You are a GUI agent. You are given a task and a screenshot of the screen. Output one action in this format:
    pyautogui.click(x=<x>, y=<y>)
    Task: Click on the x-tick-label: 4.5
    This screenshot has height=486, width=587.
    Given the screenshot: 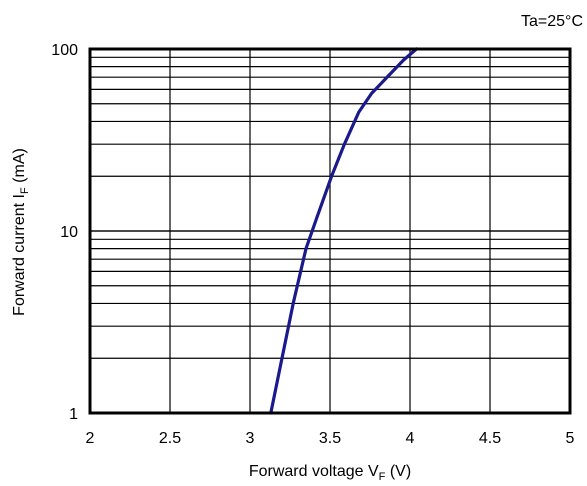 What is the action you would take?
    pyautogui.click(x=490, y=438)
    